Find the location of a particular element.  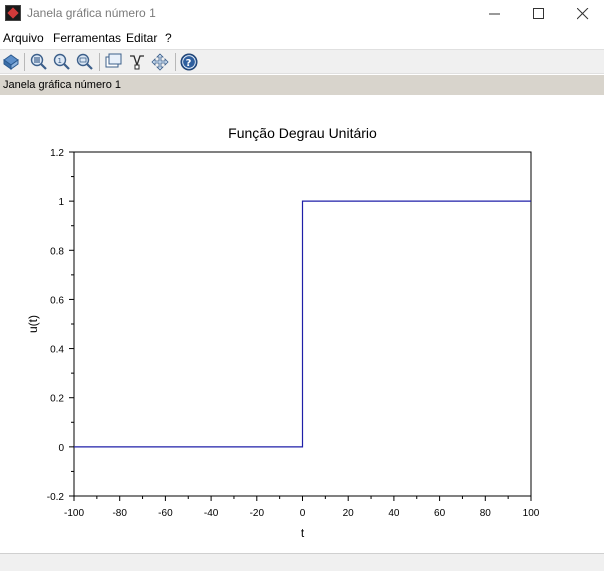

menu-bar: Arquivo Ferramentas Editar ? is located at coordinates (302, 38).